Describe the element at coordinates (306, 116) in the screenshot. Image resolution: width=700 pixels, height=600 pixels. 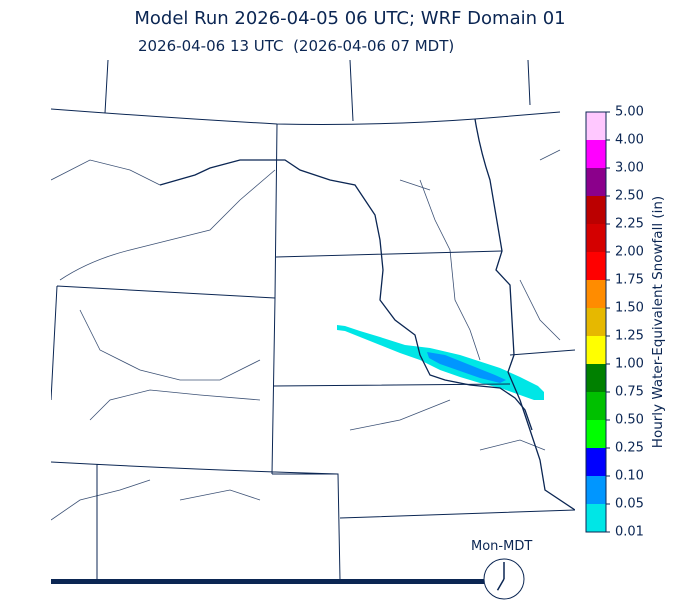
I see `intl-border` at that location.